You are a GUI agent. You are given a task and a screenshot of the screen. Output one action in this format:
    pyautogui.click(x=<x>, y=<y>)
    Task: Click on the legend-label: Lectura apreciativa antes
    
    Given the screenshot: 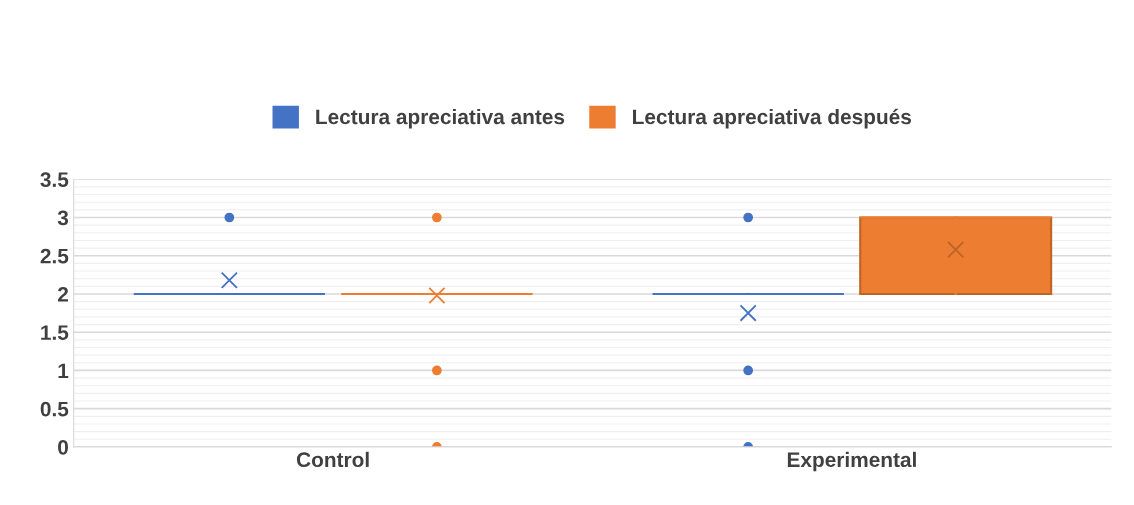 What is the action you would take?
    pyautogui.click(x=440, y=118)
    